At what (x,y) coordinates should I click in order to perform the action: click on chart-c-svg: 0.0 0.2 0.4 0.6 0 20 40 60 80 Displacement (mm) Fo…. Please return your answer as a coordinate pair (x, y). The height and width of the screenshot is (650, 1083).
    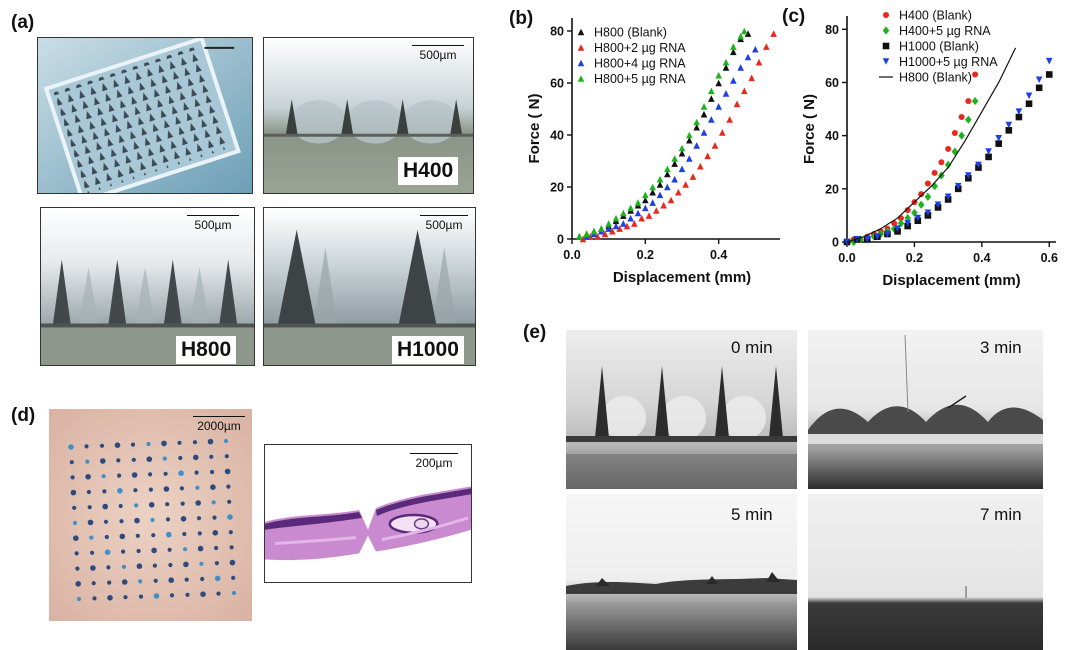
    Looking at the image, I should click on (929, 149).